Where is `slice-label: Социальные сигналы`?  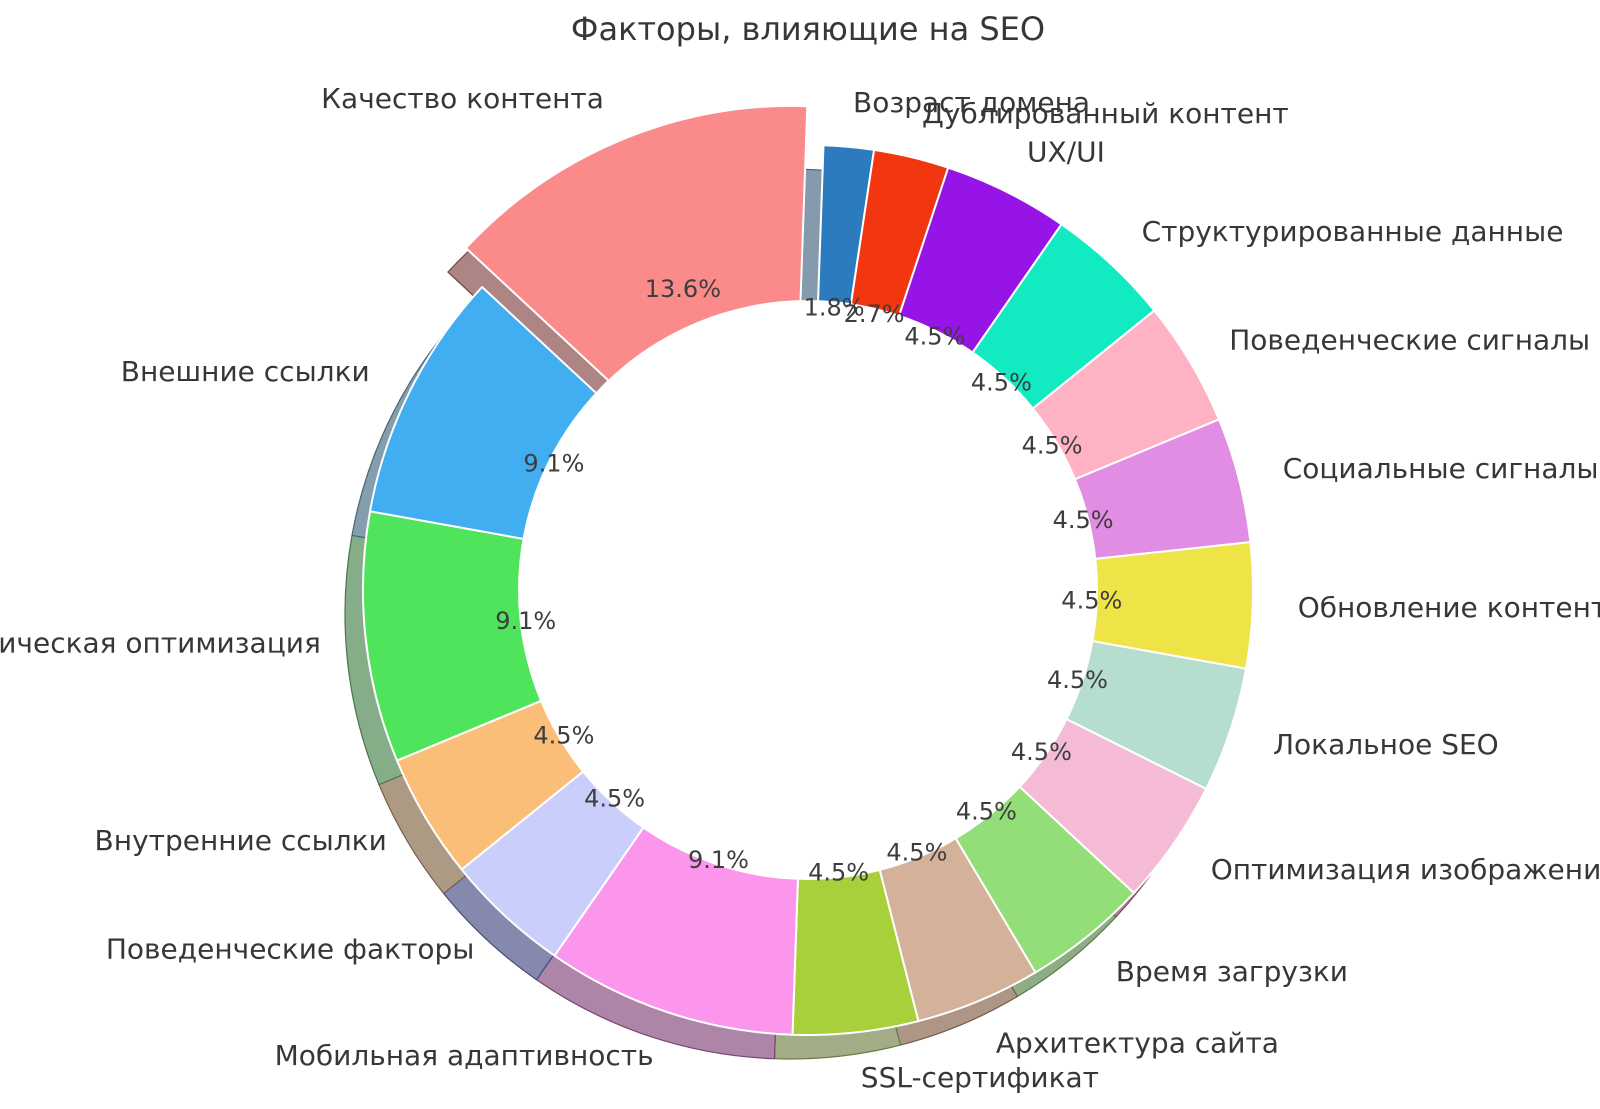 slice-label: Социальные сигналы is located at coordinates (1441, 468).